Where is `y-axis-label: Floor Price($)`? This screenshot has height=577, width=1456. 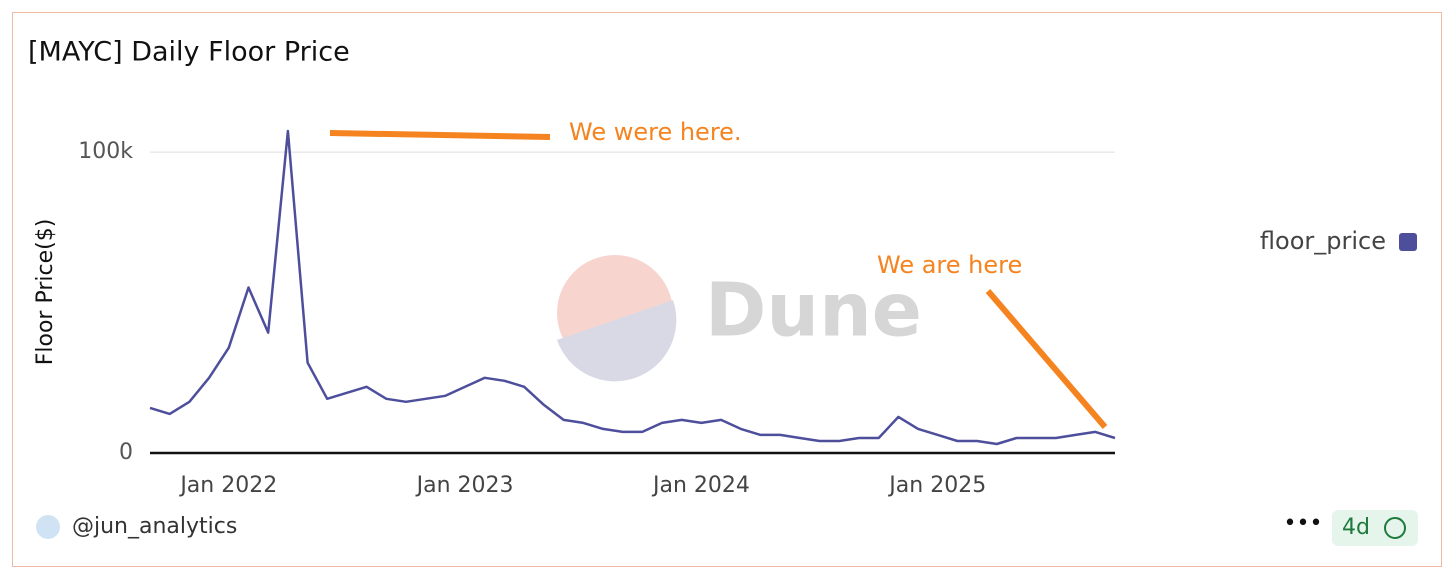 y-axis-label: Floor Price($) is located at coordinates (45, 292).